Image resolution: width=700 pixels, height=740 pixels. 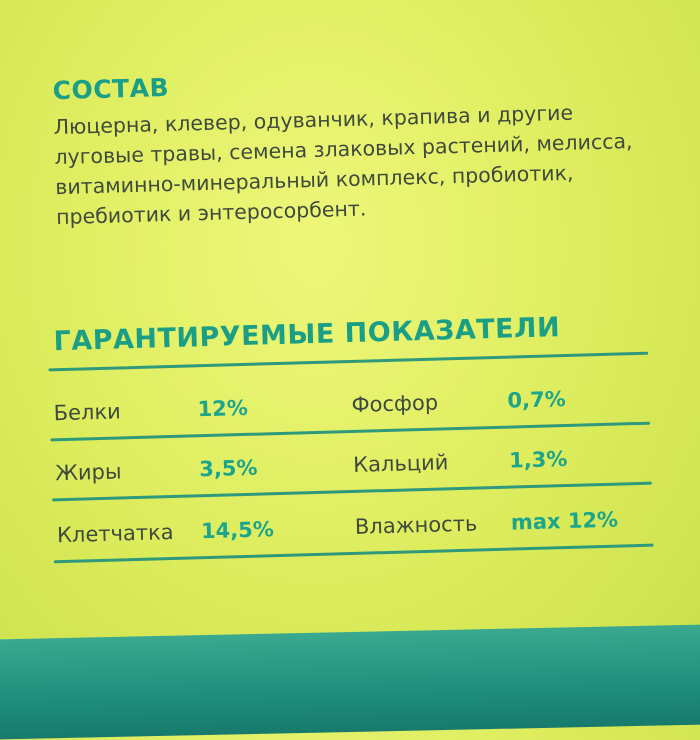 I want to click on indicator-label: Фосфор, so click(x=395, y=403).